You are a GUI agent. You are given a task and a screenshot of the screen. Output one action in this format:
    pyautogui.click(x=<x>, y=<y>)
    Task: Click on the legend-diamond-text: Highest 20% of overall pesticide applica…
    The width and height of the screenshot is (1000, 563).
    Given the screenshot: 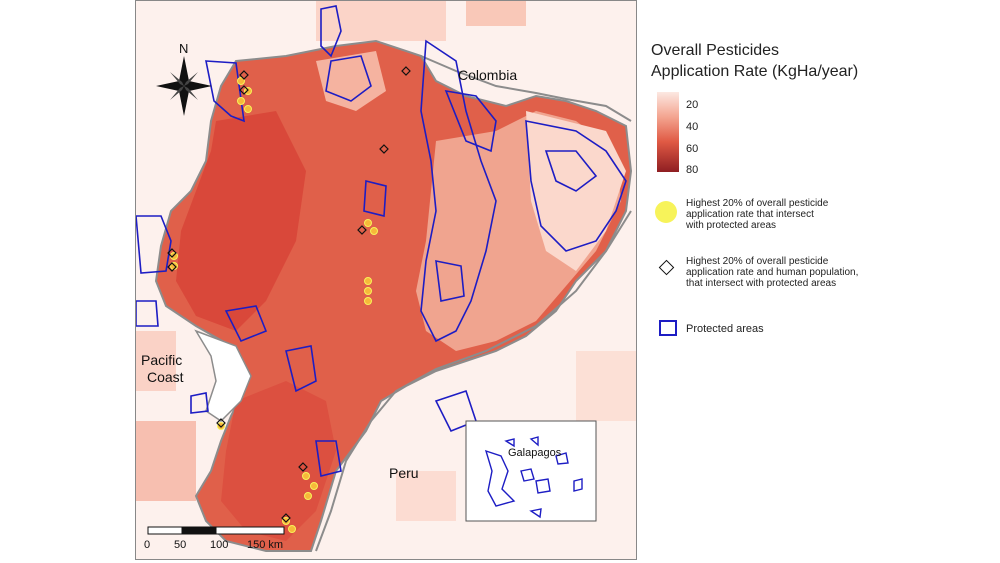 What is the action you would take?
    pyautogui.click(x=791, y=272)
    